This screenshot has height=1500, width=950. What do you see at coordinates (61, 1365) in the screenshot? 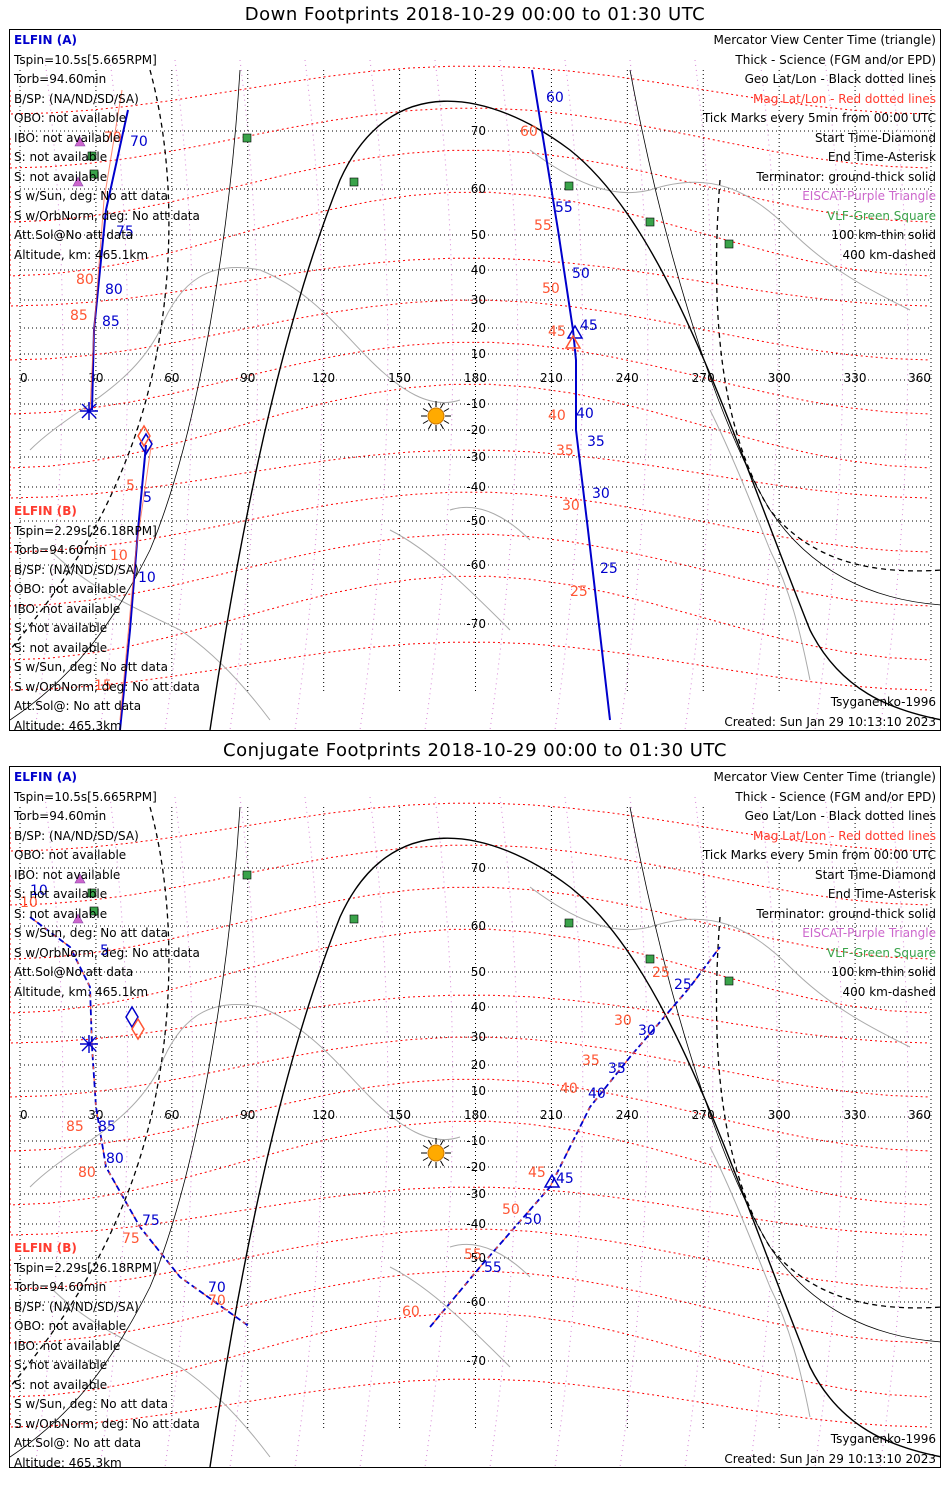
I see `elfin-b-line: S: not available` at bounding box center [61, 1365].